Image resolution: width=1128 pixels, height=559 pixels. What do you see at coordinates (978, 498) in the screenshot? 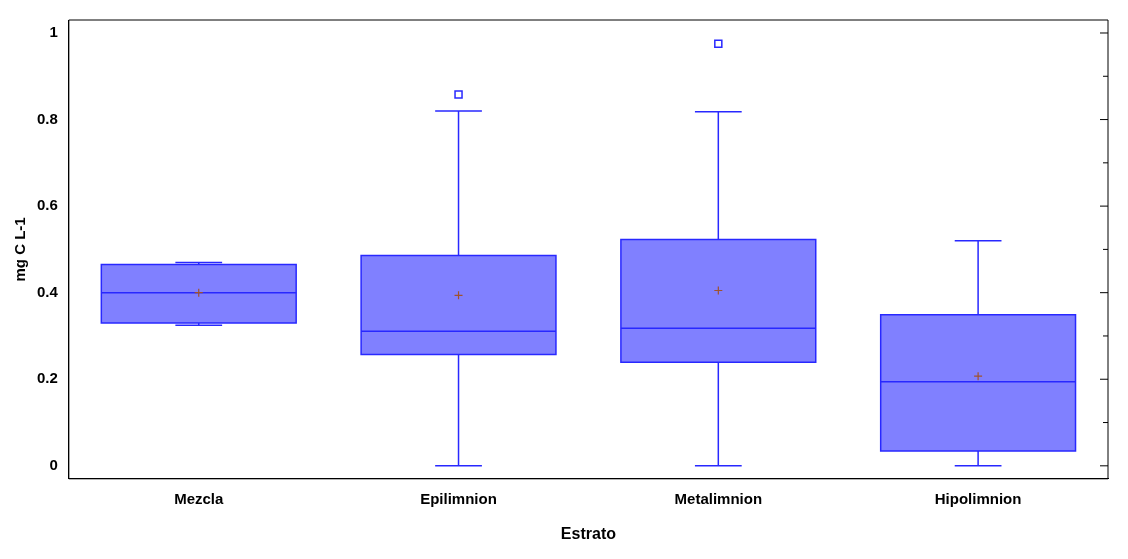
I see `x-tick-label: Hipolimnion` at bounding box center [978, 498].